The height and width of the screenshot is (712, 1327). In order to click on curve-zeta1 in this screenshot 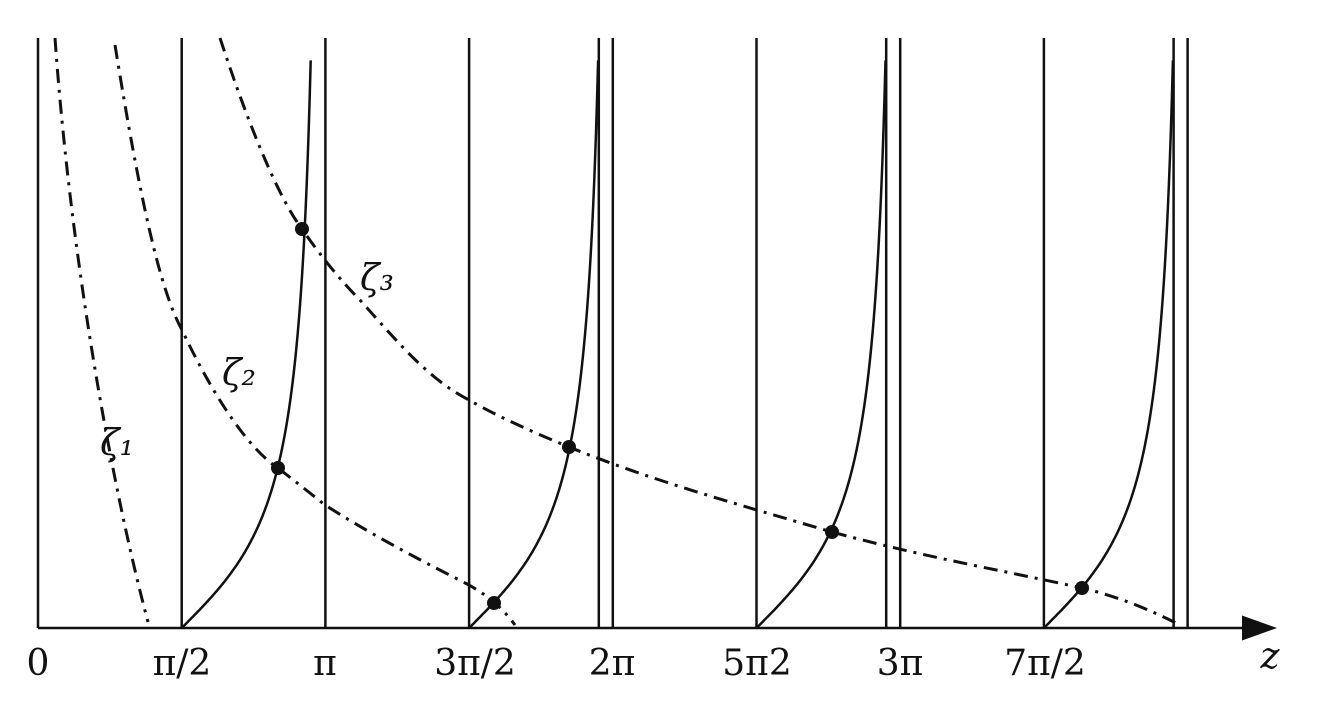, I will do `click(101, 330)`.